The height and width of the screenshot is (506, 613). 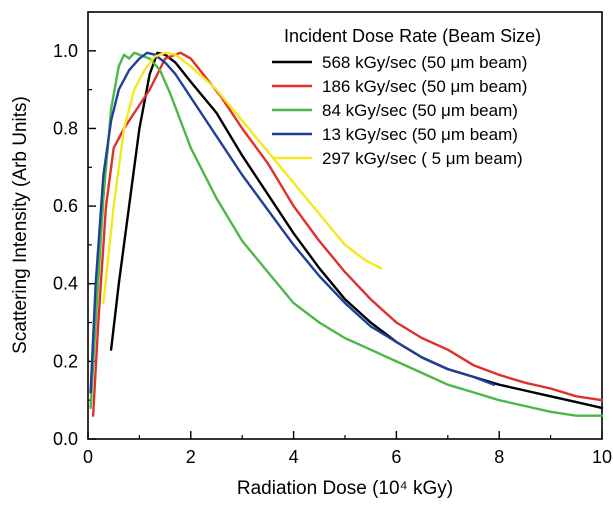 What do you see at coordinates (345, 488) in the screenshot?
I see `x-axis-label: Radiation Dose (10⁴ kGy)` at bounding box center [345, 488].